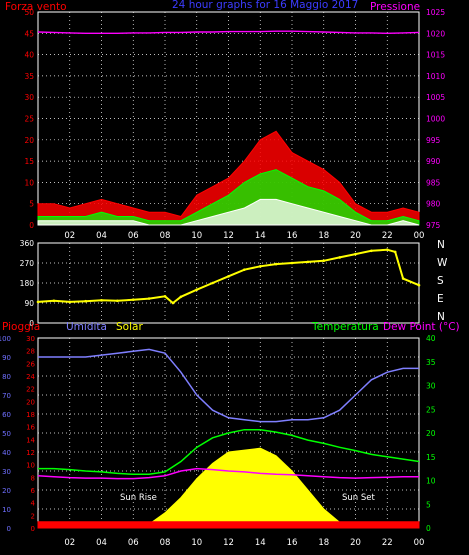 The width and height of the screenshot is (469, 555). I want to click on y-tick-label: 18, so click(30, 415).